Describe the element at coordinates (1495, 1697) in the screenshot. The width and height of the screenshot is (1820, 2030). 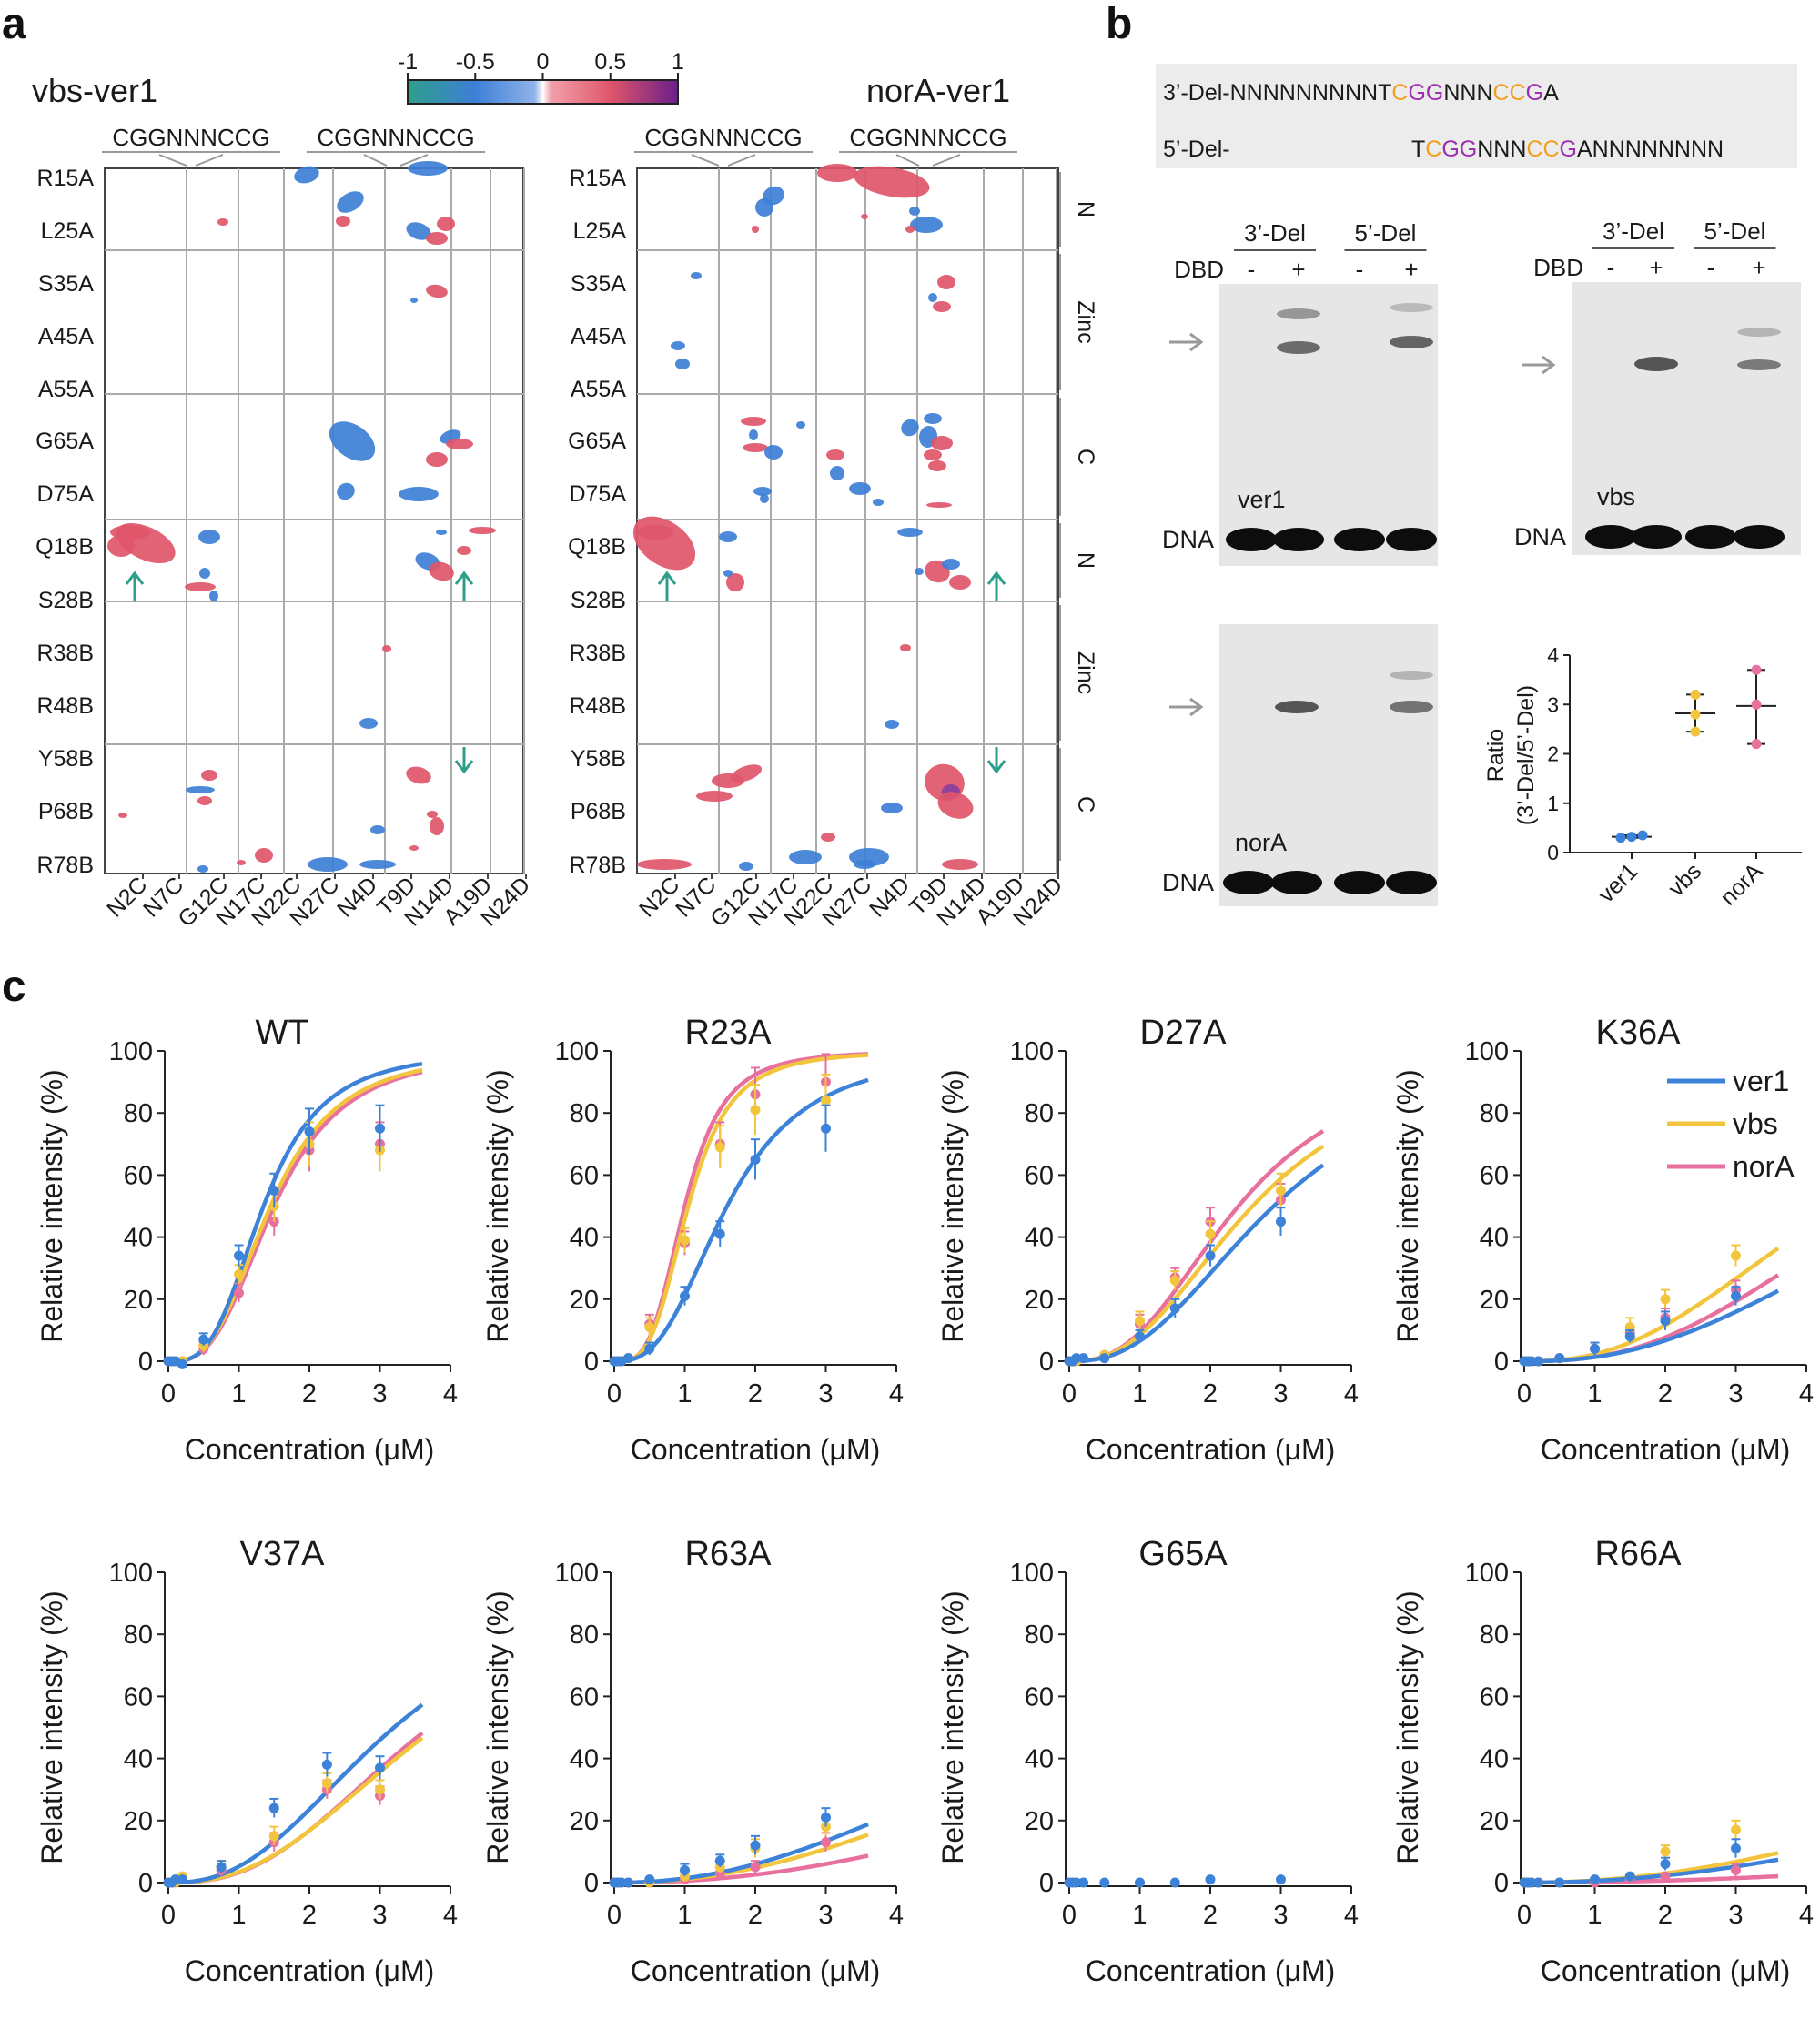
I see `y-tick-label: 60` at that location.